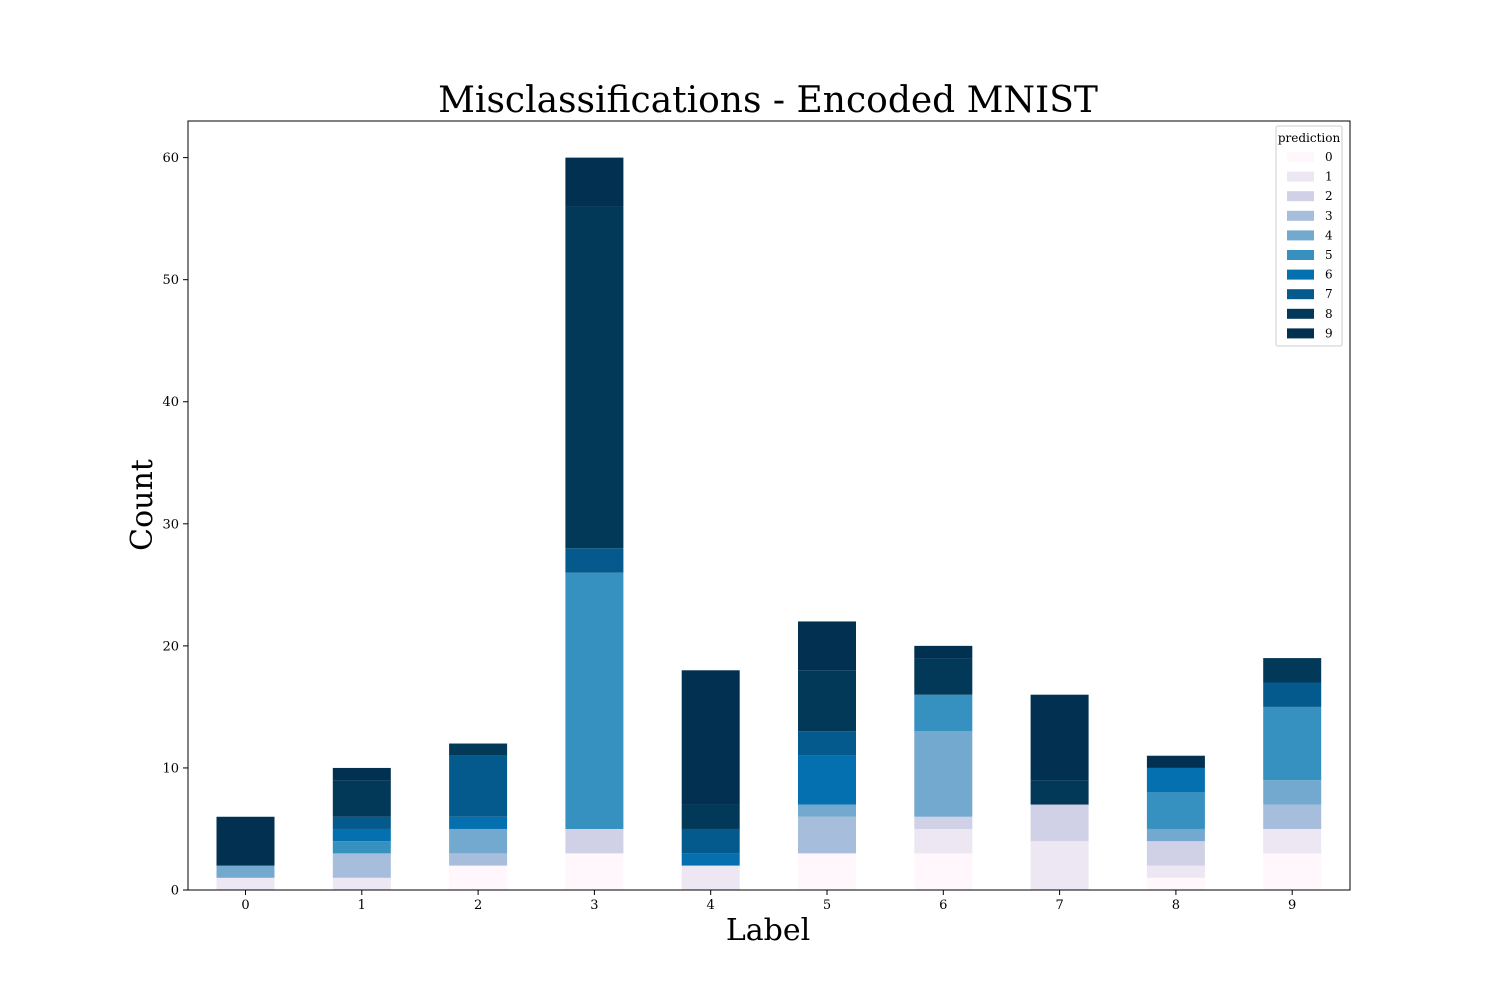  Describe the element at coordinates (170, 402) in the screenshot. I see `y-tick-label: 40` at that location.